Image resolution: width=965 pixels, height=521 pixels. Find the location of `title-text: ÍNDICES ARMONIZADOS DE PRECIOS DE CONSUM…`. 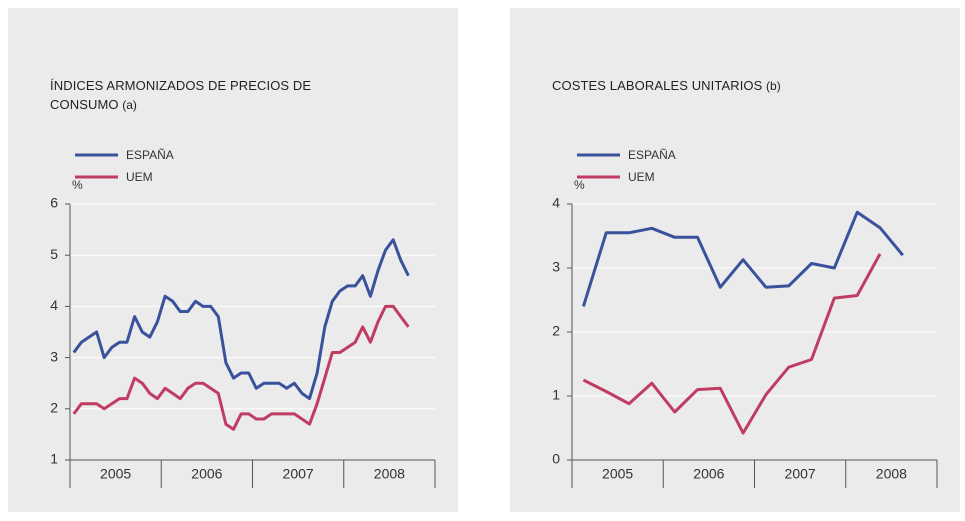

title-text: ÍNDICES ARMONIZADOS DE PRECIOS DE CONSUM… is located at coordinates (181, 95).